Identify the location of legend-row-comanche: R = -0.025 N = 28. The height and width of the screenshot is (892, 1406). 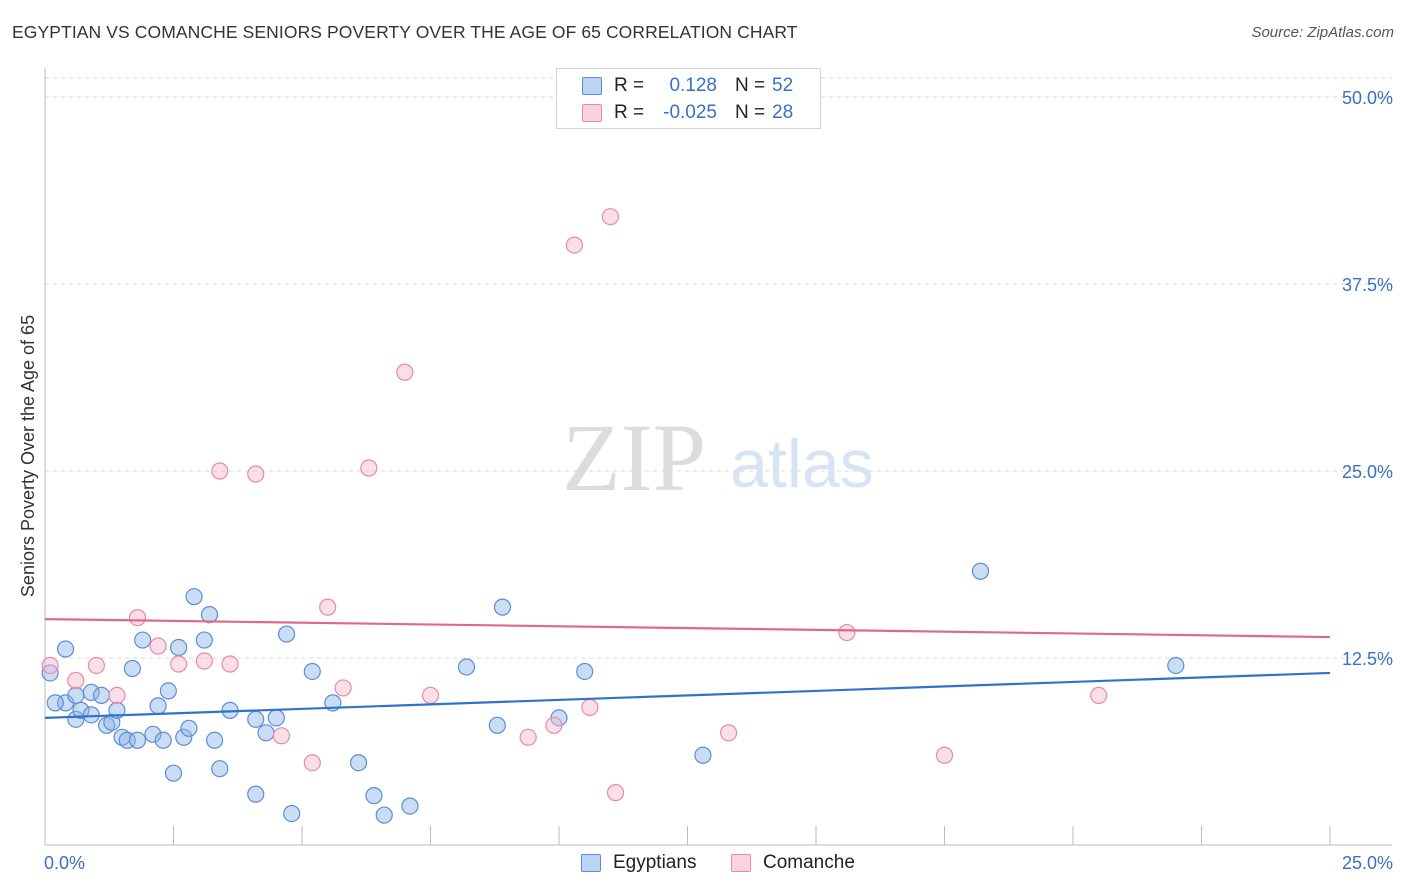
(688, 113).